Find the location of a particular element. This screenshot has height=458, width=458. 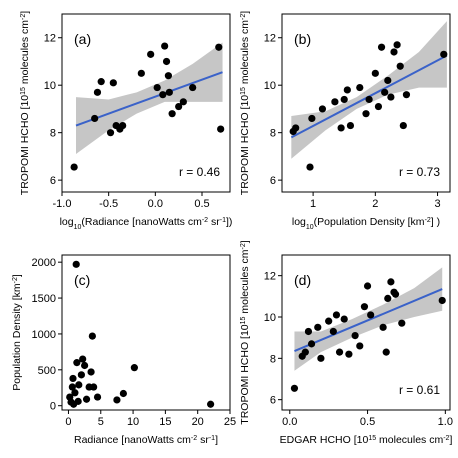

x-tick-label: 0 is located at coordinates (68, 422).